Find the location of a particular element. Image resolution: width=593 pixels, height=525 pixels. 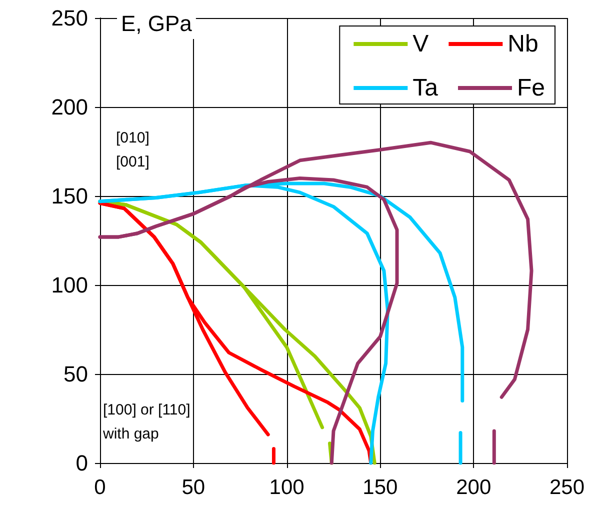

x-tick-label: 50 is located at coordinates (194, 487).